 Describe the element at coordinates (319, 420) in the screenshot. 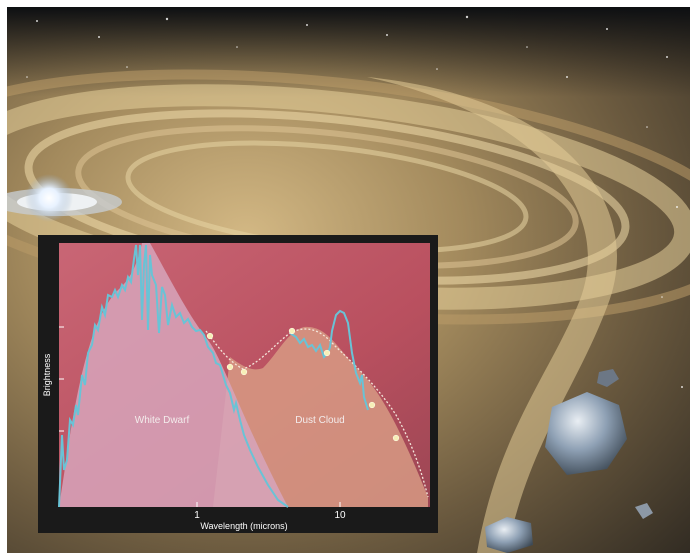

I see `region-label-dust-cloud: Dust Cloud` at that location.